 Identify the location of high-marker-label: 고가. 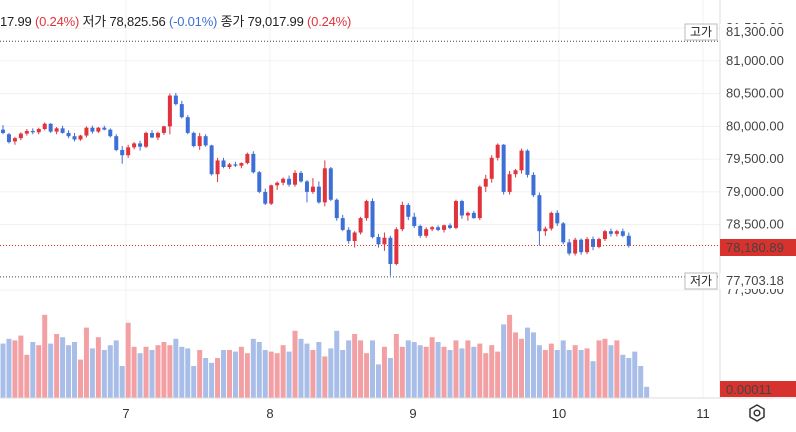
(701, 32).